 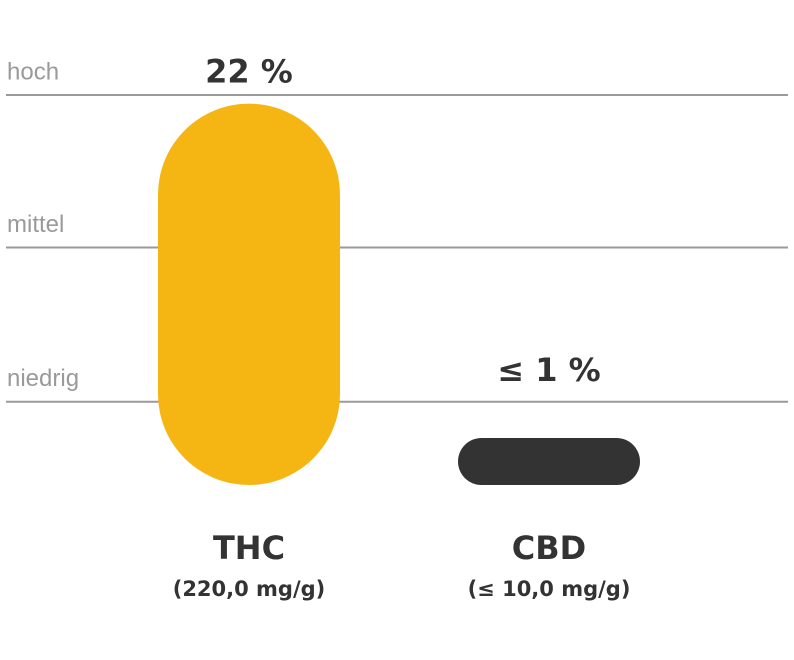 What do you see at coordinates (548, 370) in the screenshot?
I see `value-label: ≤ 1 %` at bounding box center [548, 370].